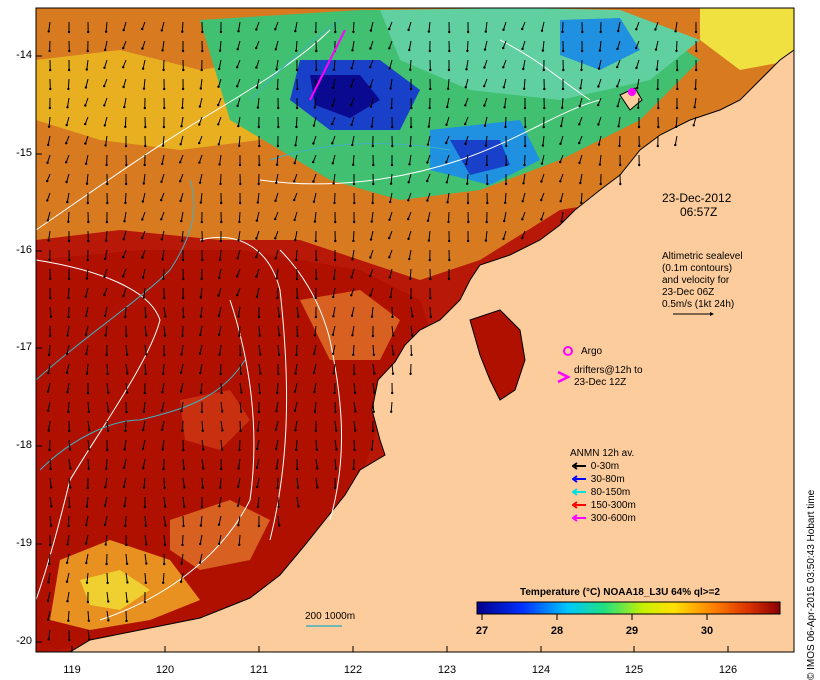 The image size is (820, 680). Describe the element at coordinates (557, 631) in the screenshot. I see `colorbar-tick-label: 28` at that location.